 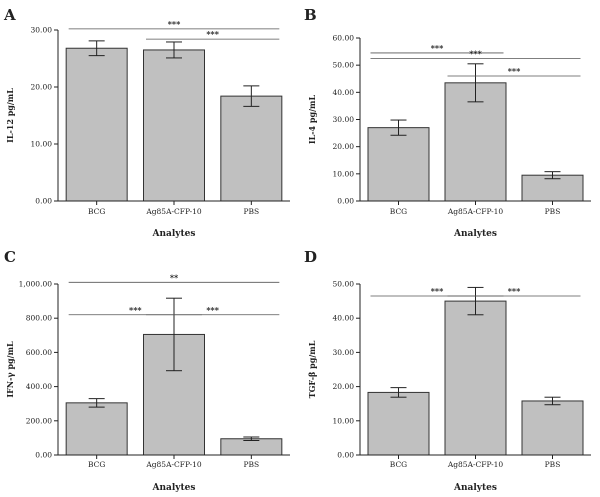 I want to click on y-axis-label: IFN-γ pg/mL, so click(x=10, y=369).